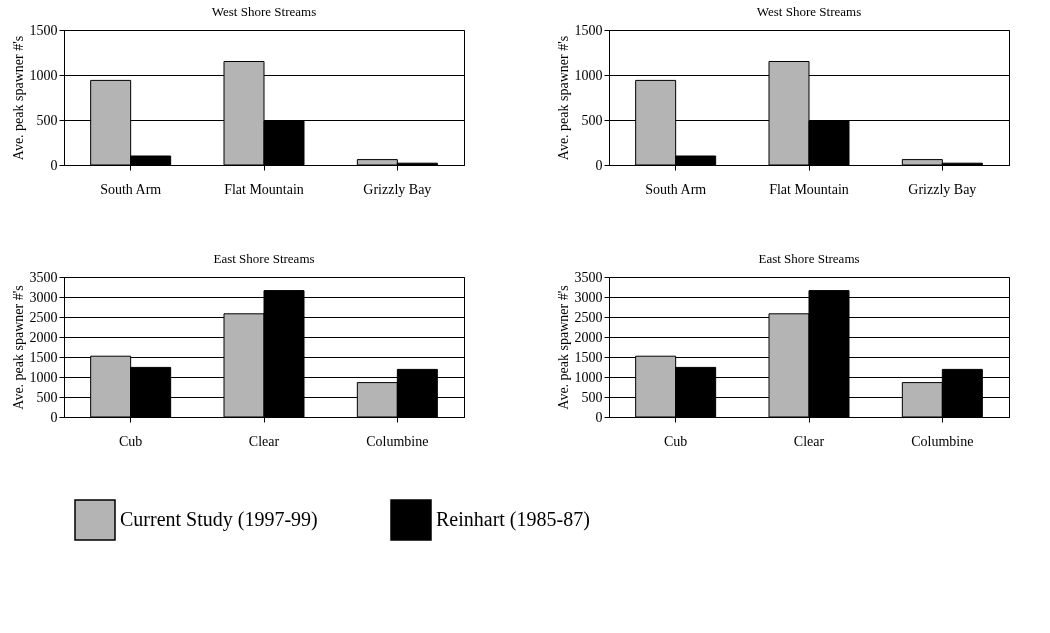 Image resolution: width=1050 pixels, height=633 pixels. I want to click on legend-label: Reinhart (1985-87), so click(513, 519).